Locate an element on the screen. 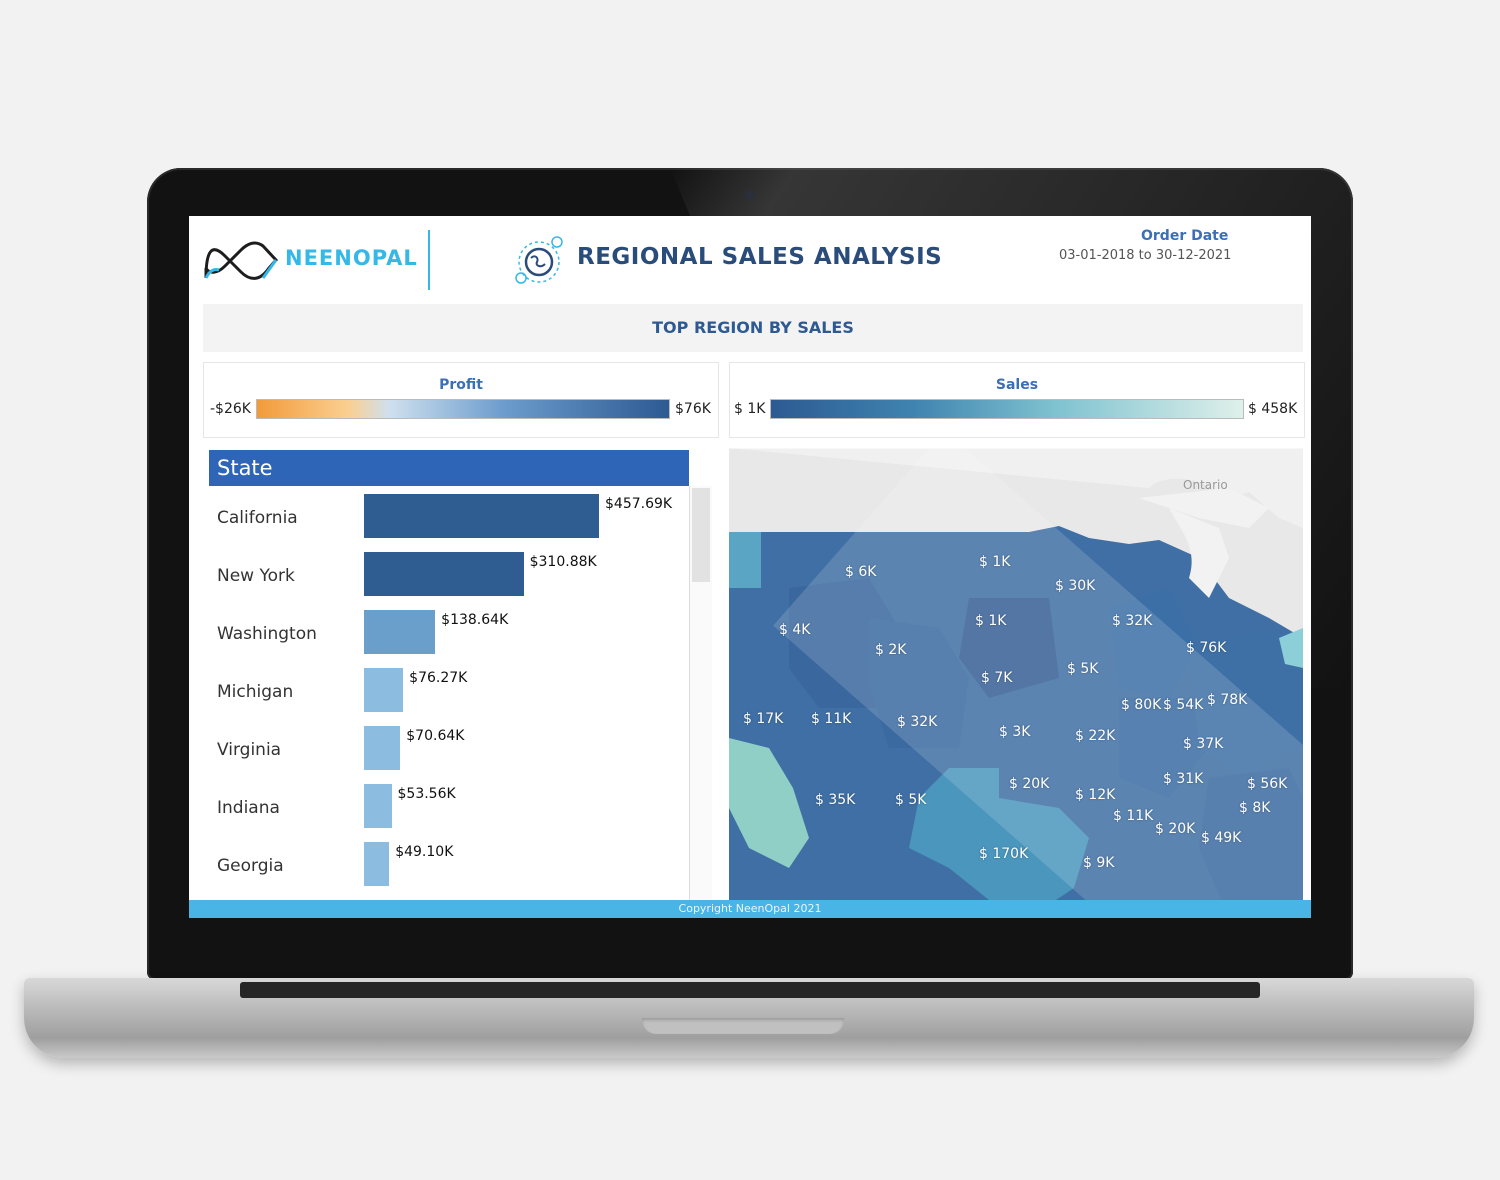  state-header: State is located at coordinates (449, 468).